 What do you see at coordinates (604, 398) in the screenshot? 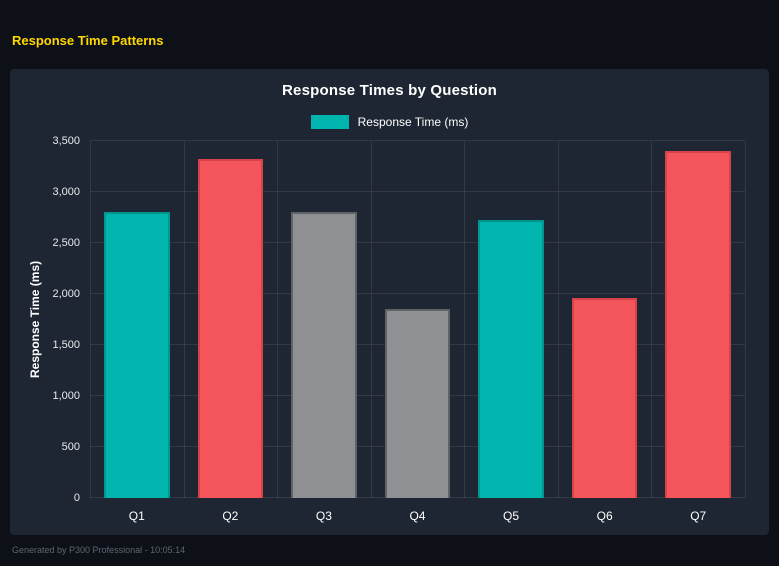
I see `bar-q6` at bounding box center [604, 398].